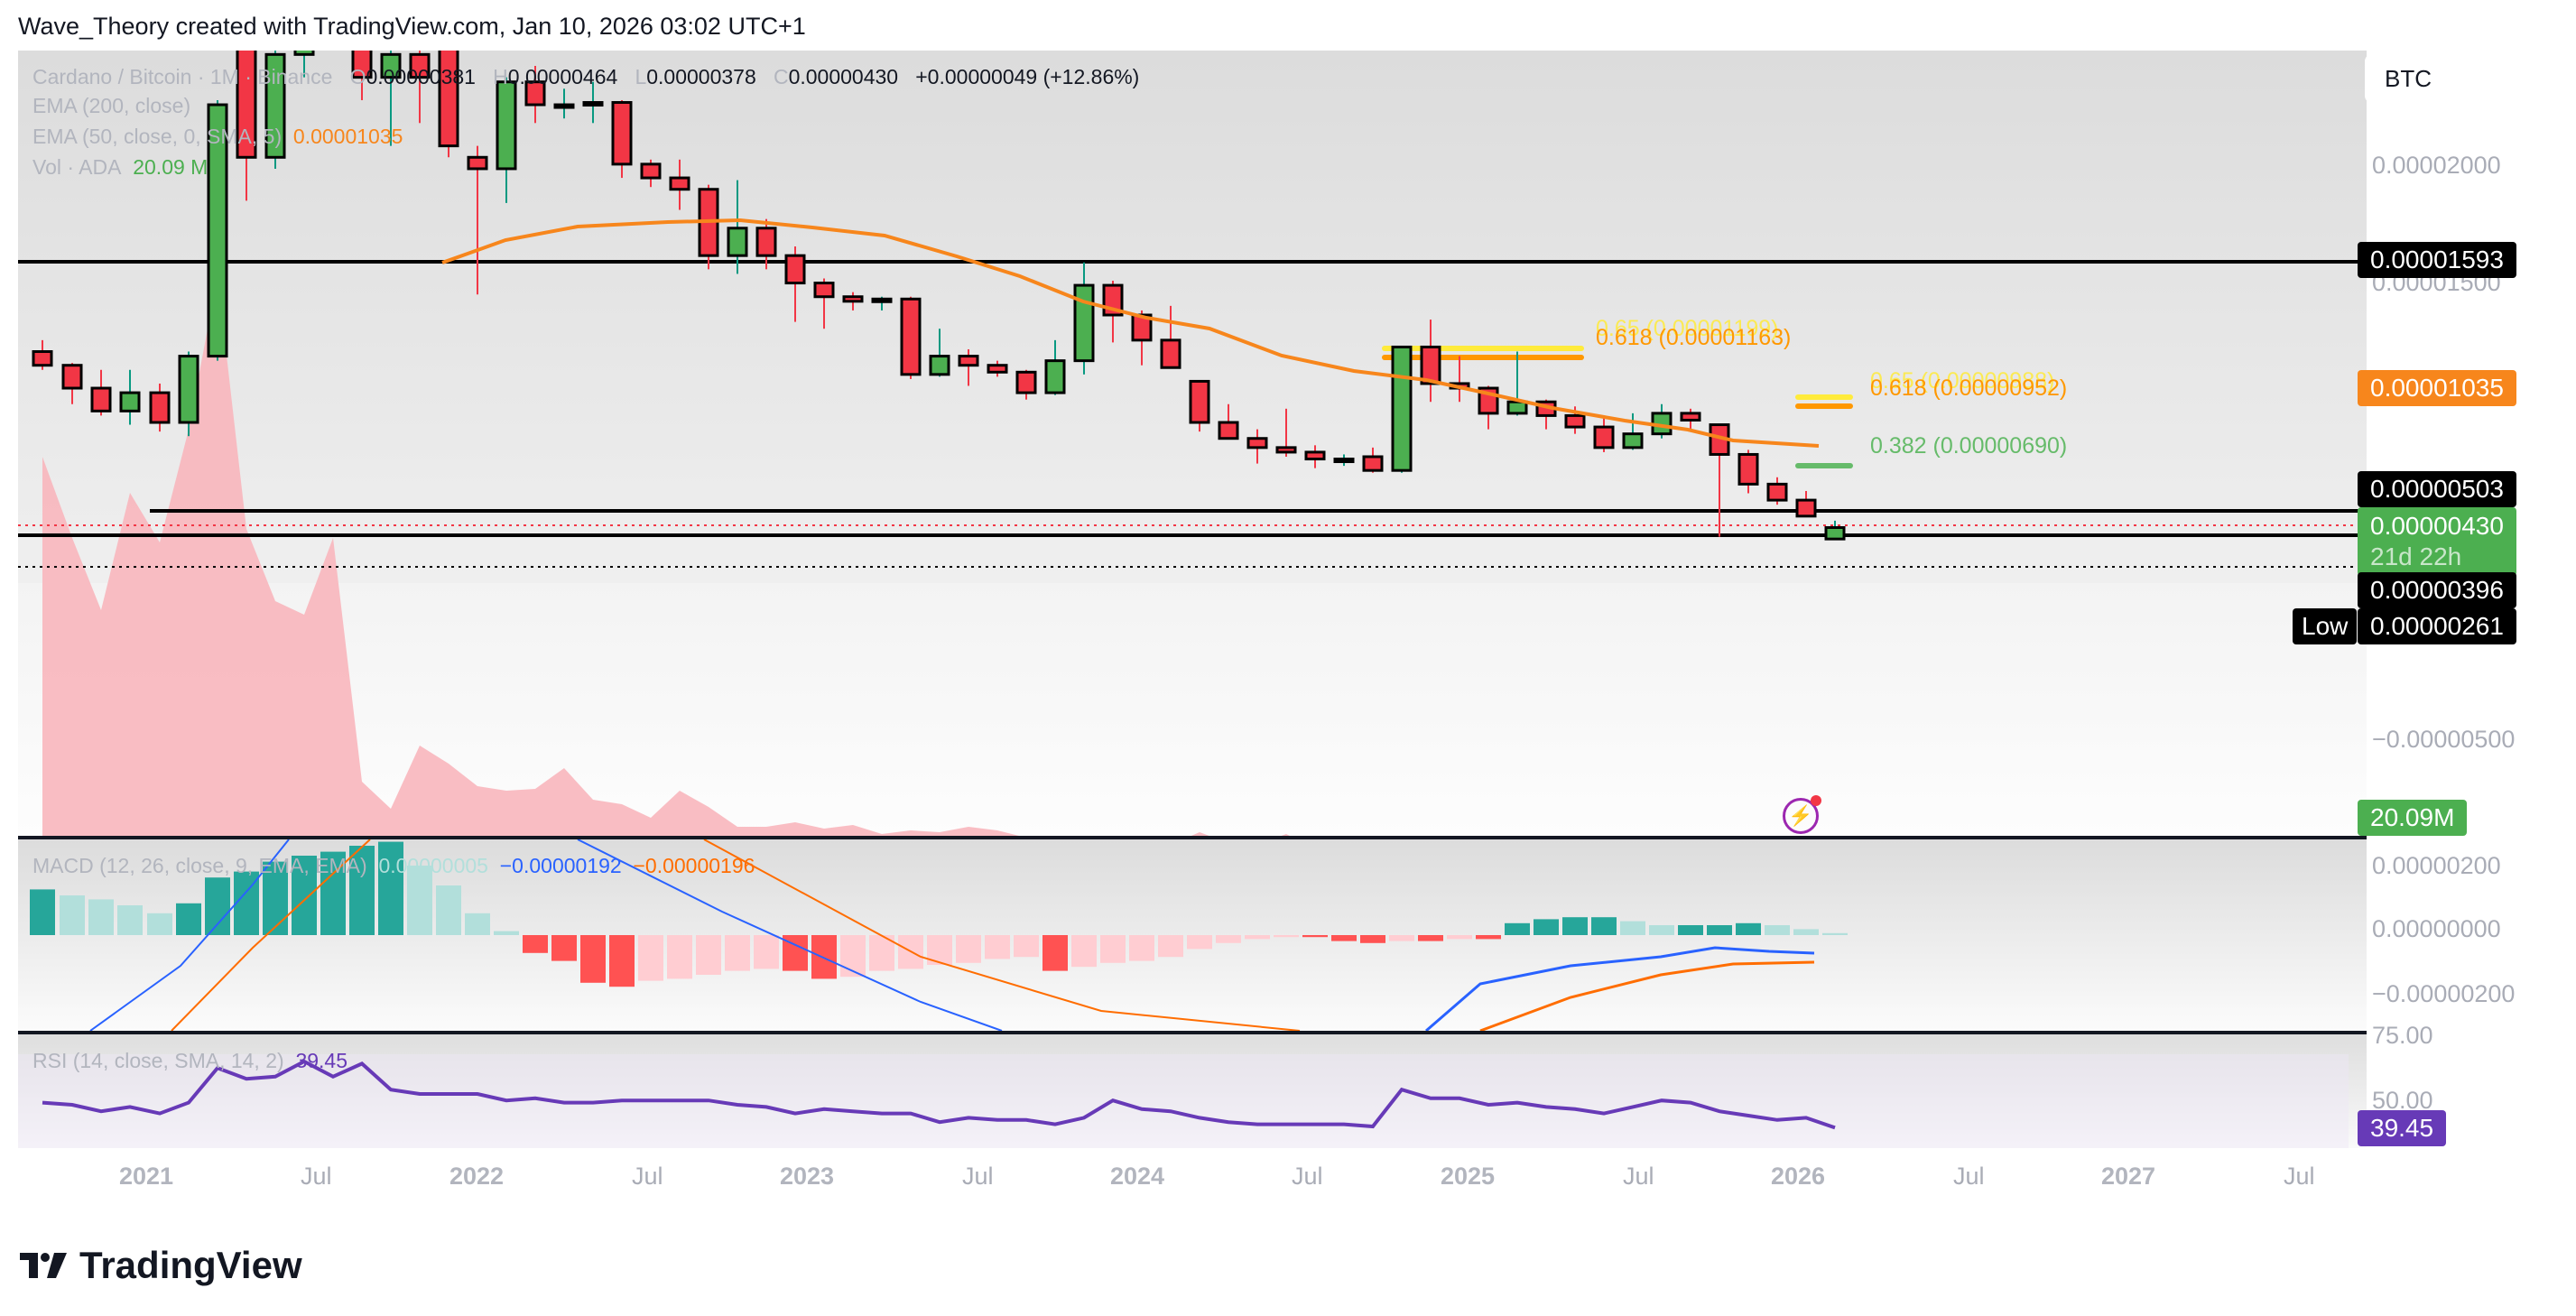  Describe the element at coordinates (808, 1176) in the screenshot. I see `time-label: 2023` at that location.